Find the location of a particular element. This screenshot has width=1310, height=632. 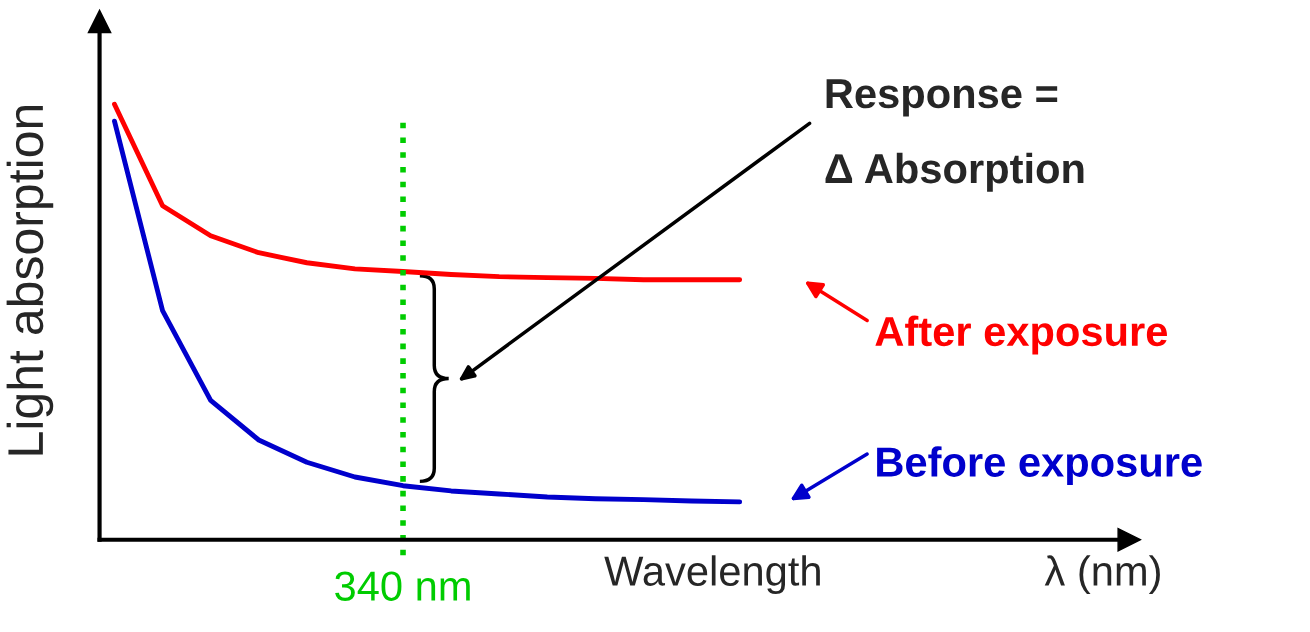

text: 340 nm is located at coordinates (402, 586).